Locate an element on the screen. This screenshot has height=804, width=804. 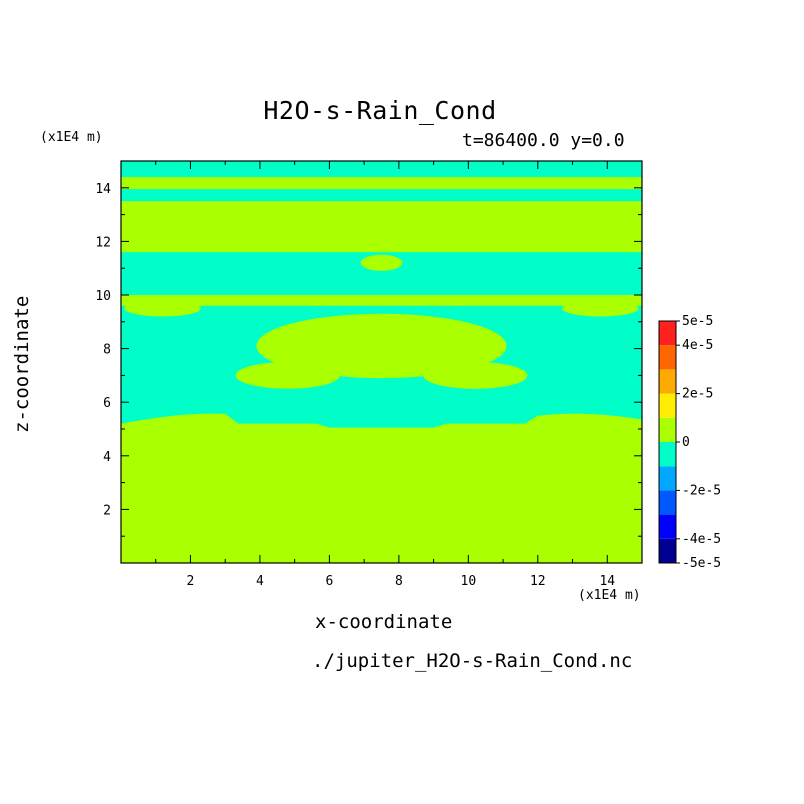
chart-subtitle: t=86400.0 y=0.0 is located at coordinates (543, 140).